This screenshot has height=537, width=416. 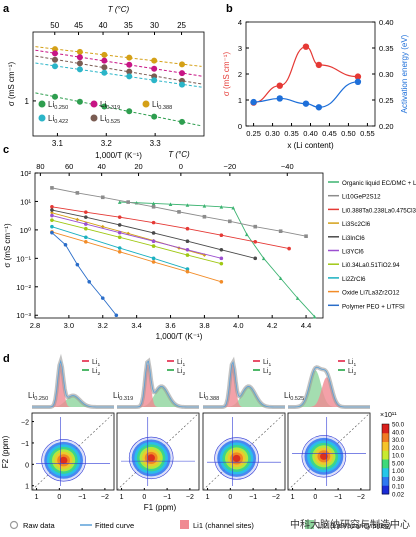 I want to click on y-right-tick-label: 0.25, so click(x=386, y=100).